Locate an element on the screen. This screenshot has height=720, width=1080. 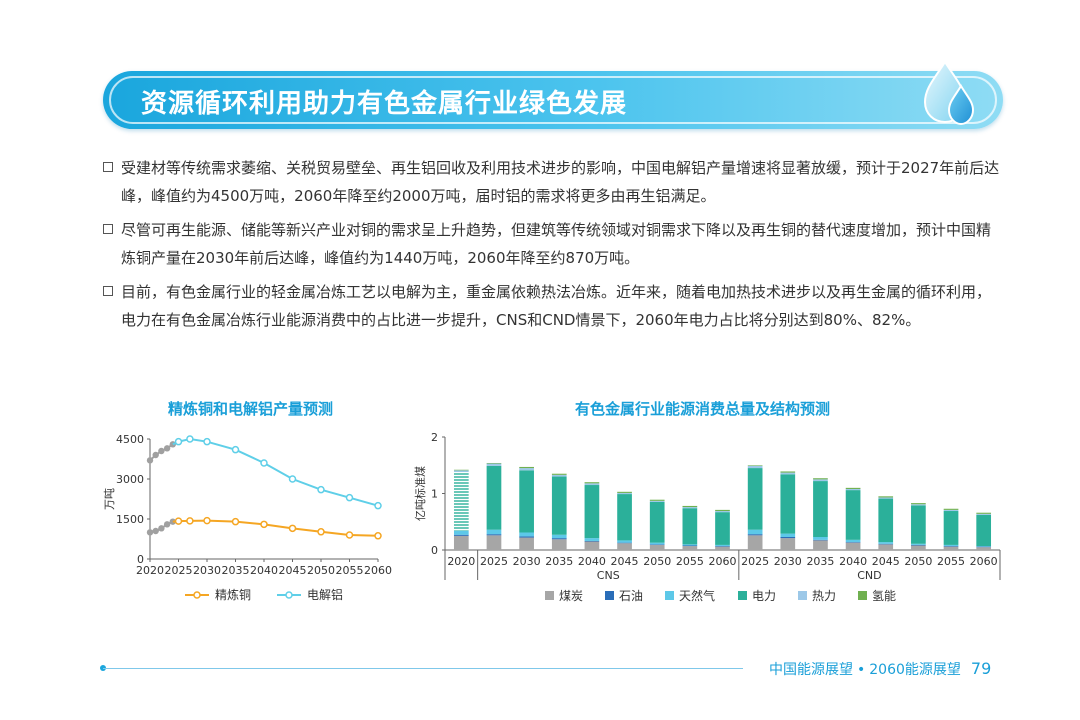
legend-label: 天然气 is located at coordinates (697, 595).